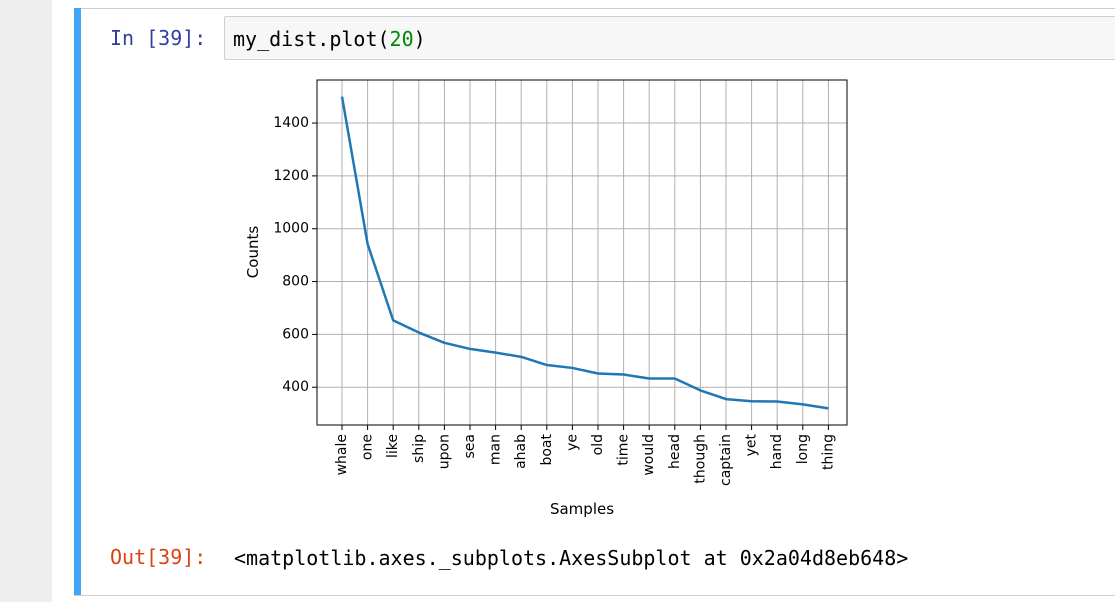 Image resolution: width=1115 pixels, height=602 pixels. I want to click on y-tick-label: 1200, so click(291, 176).